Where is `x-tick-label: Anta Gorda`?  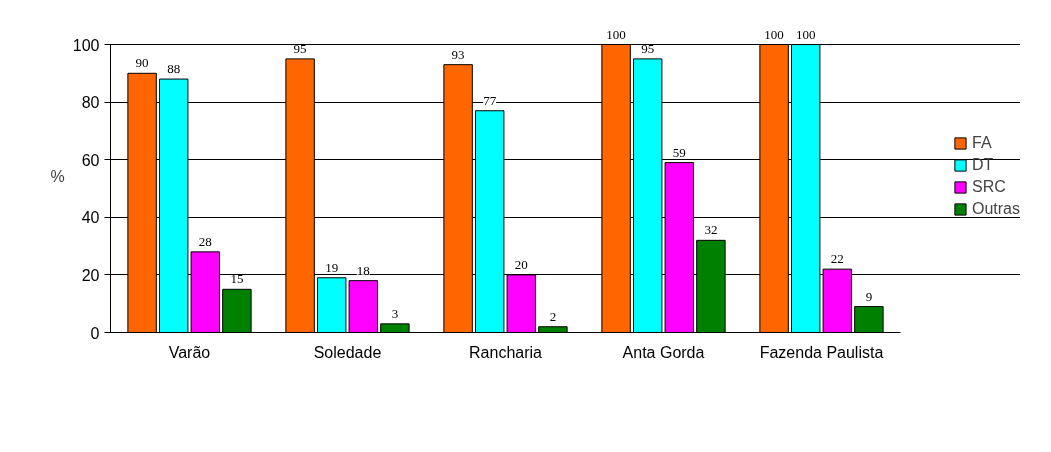
x-tick-label: Anta Gorda is located at coordinates (663, 352).